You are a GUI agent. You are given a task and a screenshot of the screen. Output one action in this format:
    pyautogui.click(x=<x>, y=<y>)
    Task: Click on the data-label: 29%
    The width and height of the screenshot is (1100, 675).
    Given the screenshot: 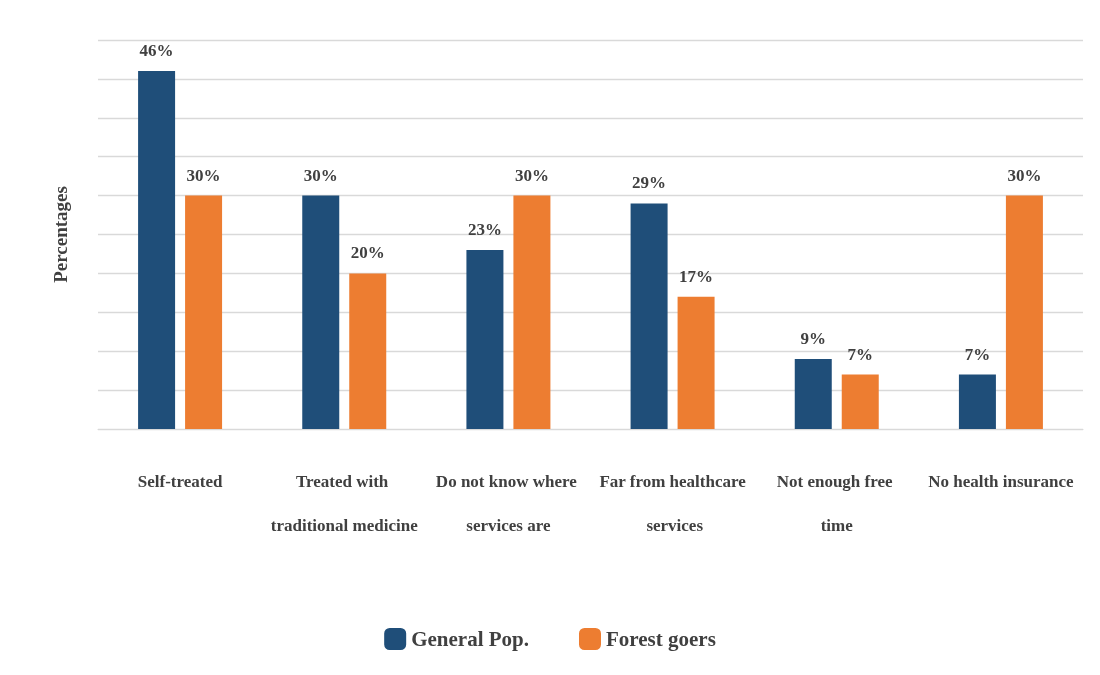 What is the action you would take?
    pyautogui.click(x=649, y=183)
    